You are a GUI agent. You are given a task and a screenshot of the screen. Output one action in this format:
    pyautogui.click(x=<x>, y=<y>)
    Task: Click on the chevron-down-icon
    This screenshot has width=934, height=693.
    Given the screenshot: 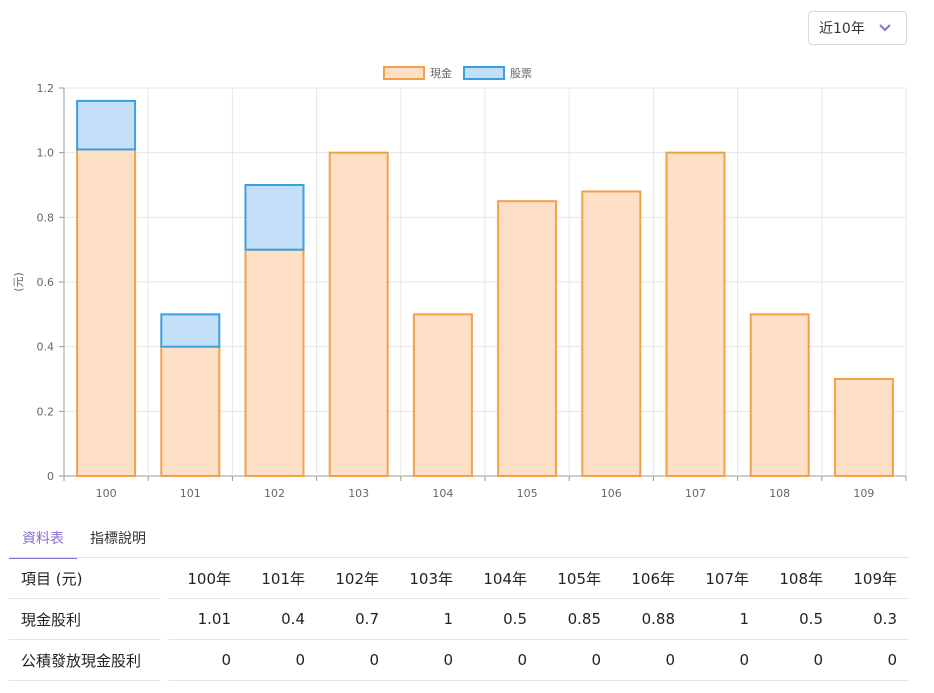 What is the action you would take?
    pyautogui.click(x=885, y=28)
    